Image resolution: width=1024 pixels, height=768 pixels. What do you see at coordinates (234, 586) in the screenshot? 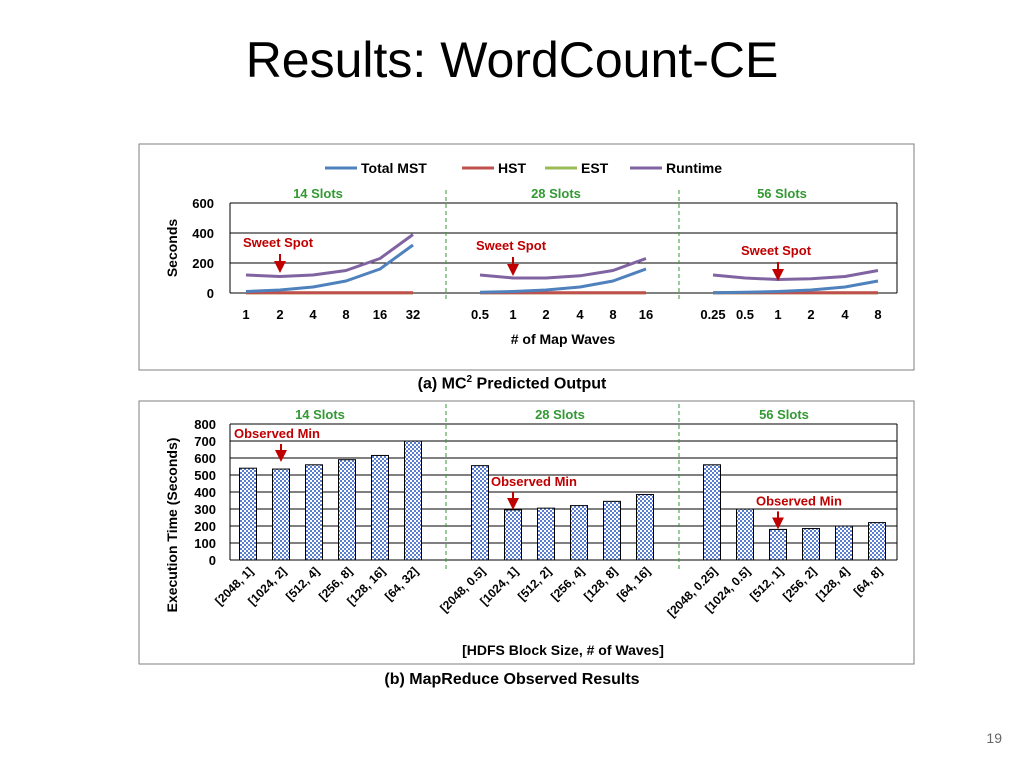
I see `x-tick-label: [2048, 1]` at bounding box center [234, 586].